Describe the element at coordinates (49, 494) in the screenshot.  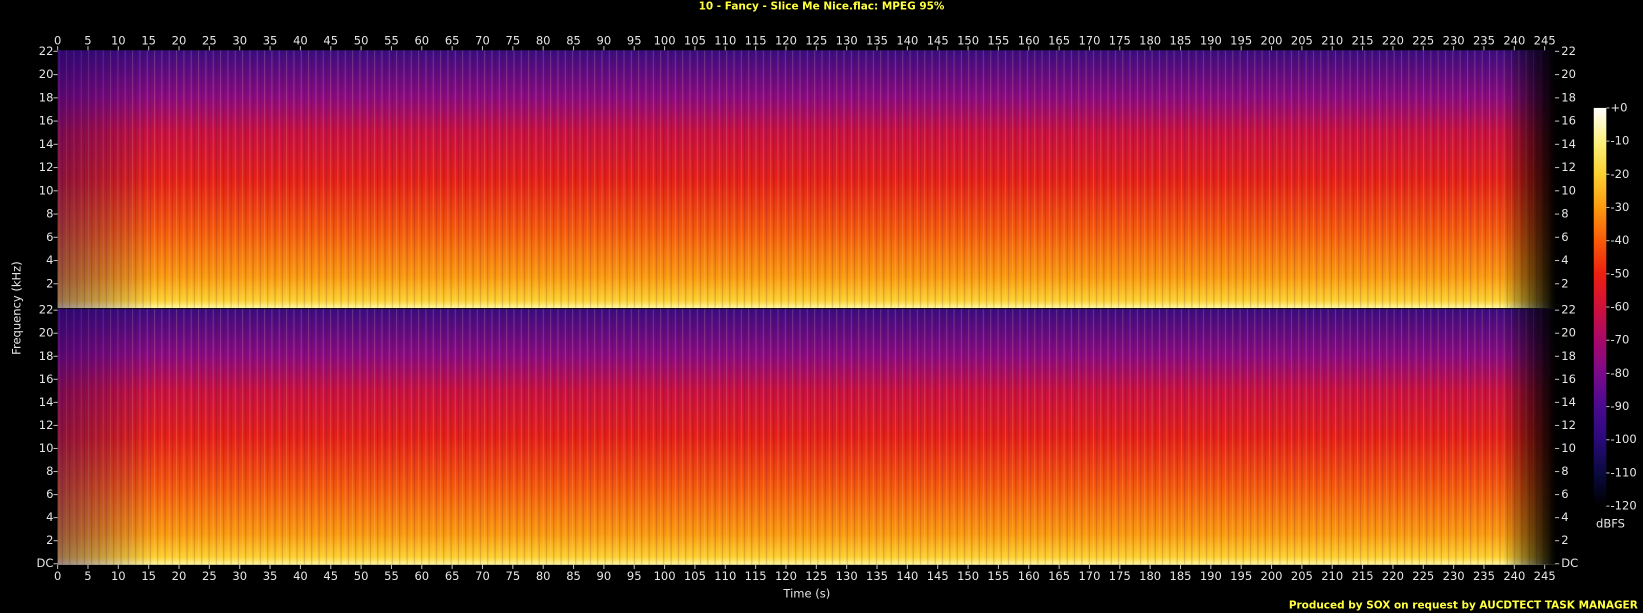
I see `y-tick-label: 6` at that location.